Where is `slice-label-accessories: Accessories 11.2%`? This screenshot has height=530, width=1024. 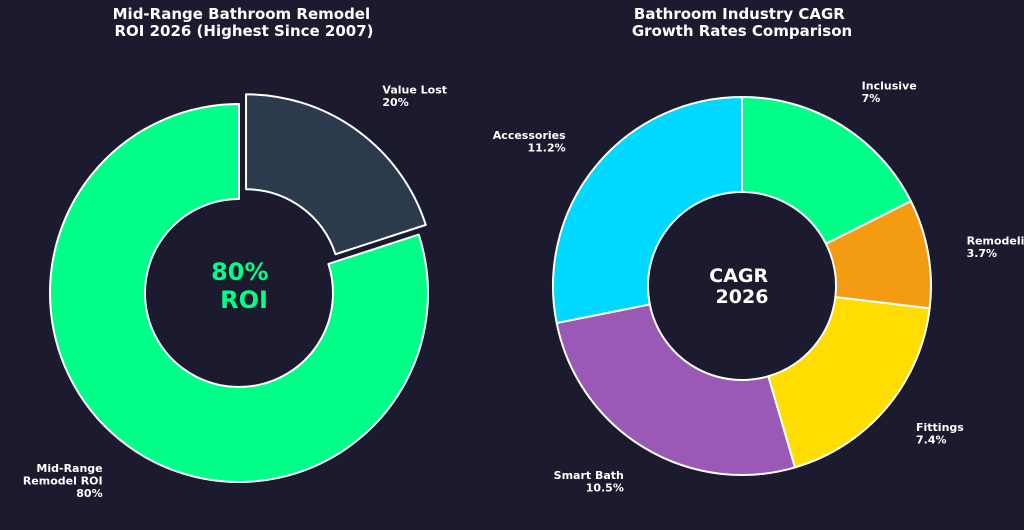
slice-label-accessories: Accessories 11.2% is located at coordinates (529, 142).